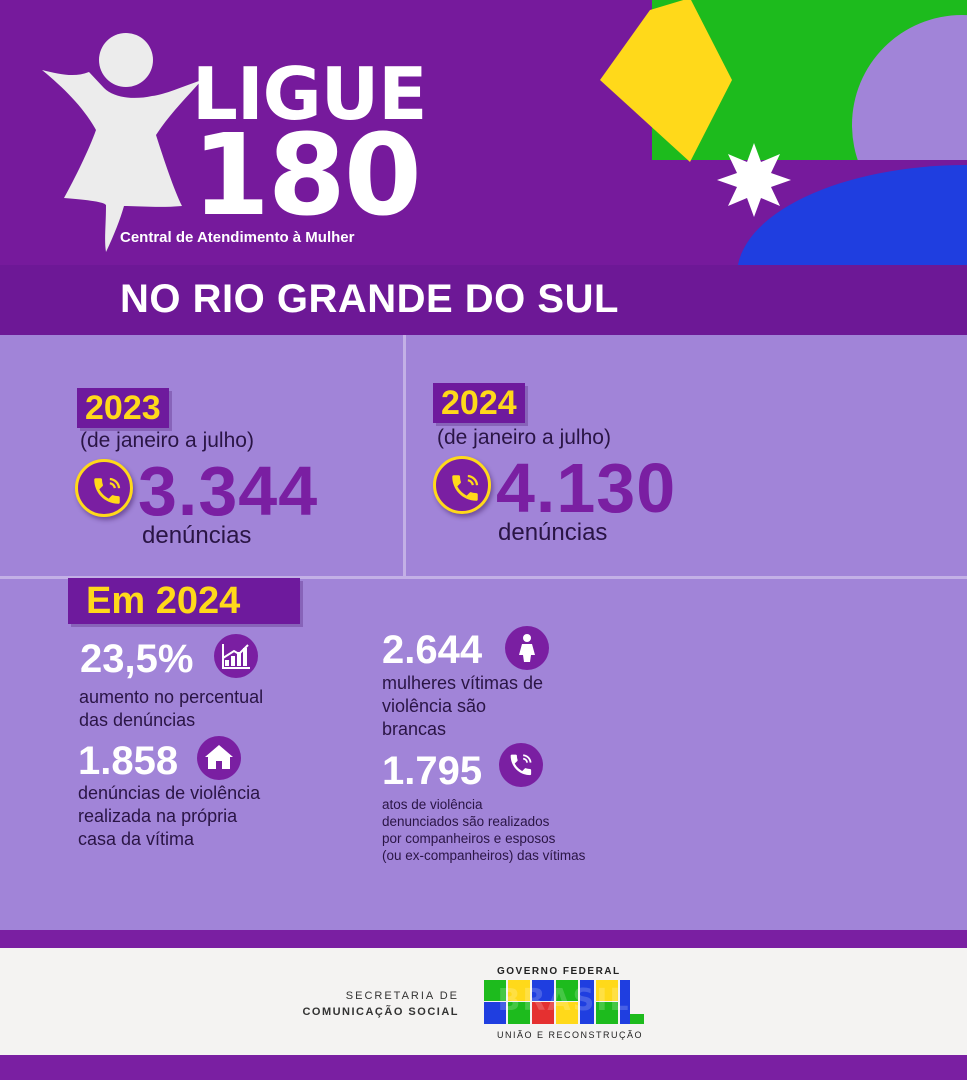 Image resolution: width=967 pixels, height=1080 pixels. I want to click on svg-text: BRASIL, so click(563, 1000).